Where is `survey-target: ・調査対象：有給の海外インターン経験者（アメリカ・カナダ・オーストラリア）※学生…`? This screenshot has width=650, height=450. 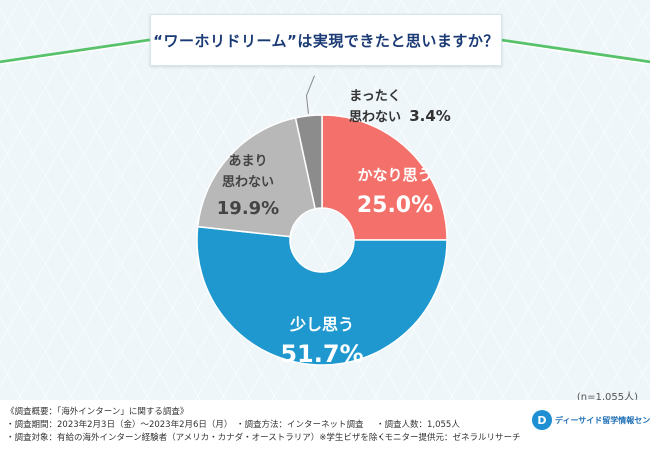
survey-target: ・調査対象：有給の海外インターン経験者（アメリカ・カナダ・オーストラリア）※学生… is located at coordinates (196, 438).